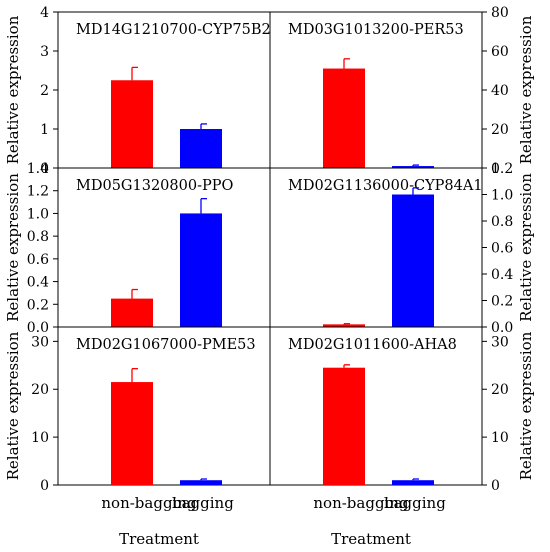 This screenshot has width=550, height=552. Describe the element at coordinates (500, 91) in the screenshot. I see `y-tick-label: 40` at that location.